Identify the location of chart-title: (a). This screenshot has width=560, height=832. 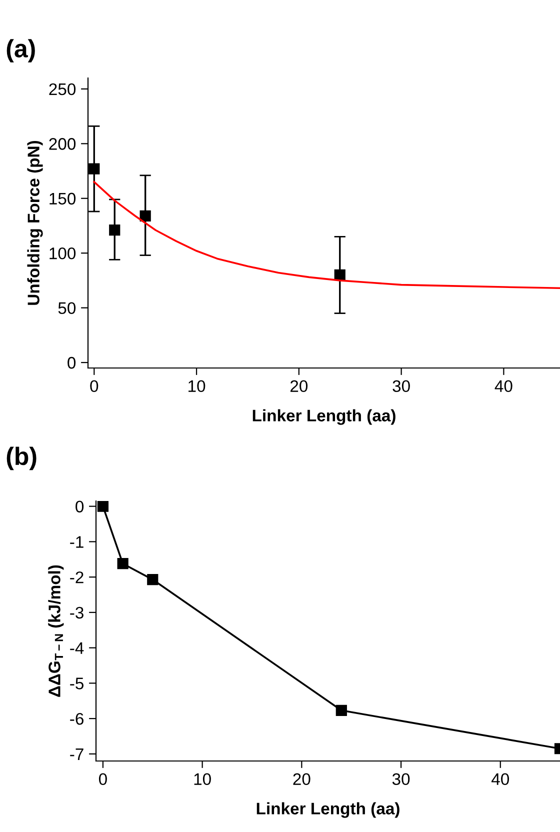
(20, 50).